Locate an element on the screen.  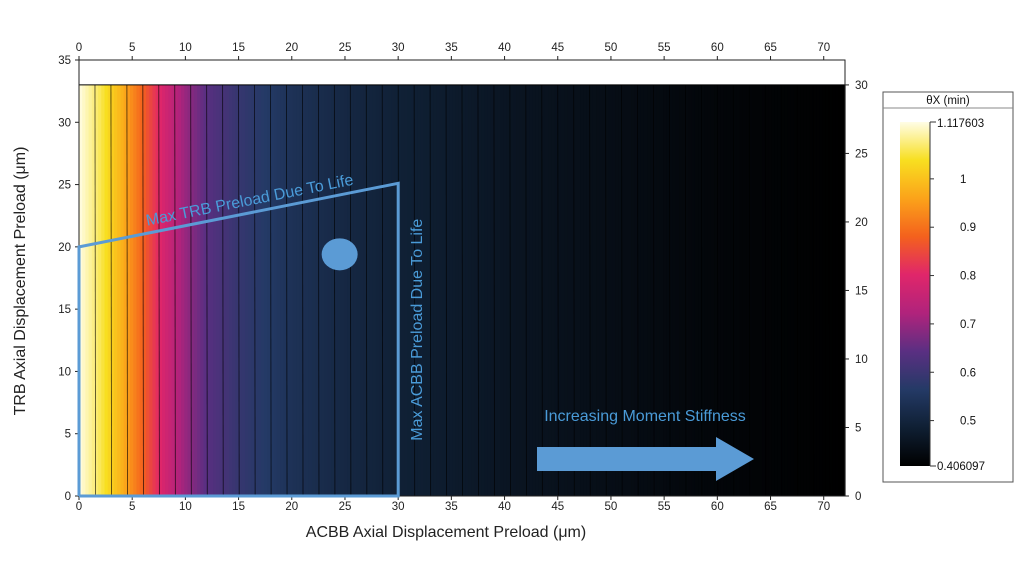
max-acbb-annotation: Max ACBB Preload Due To Life is located at coordinates (417, 330).